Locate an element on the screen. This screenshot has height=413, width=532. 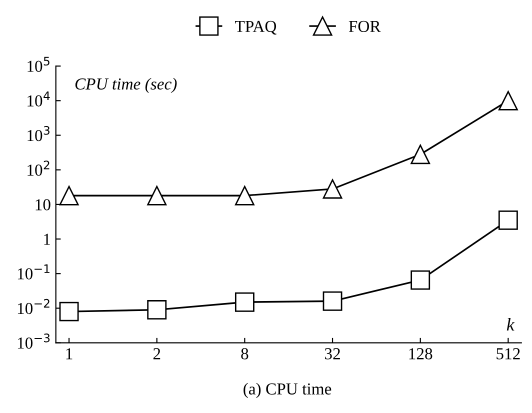
x-tick-label: 32 is located at coordinates (332, 354).